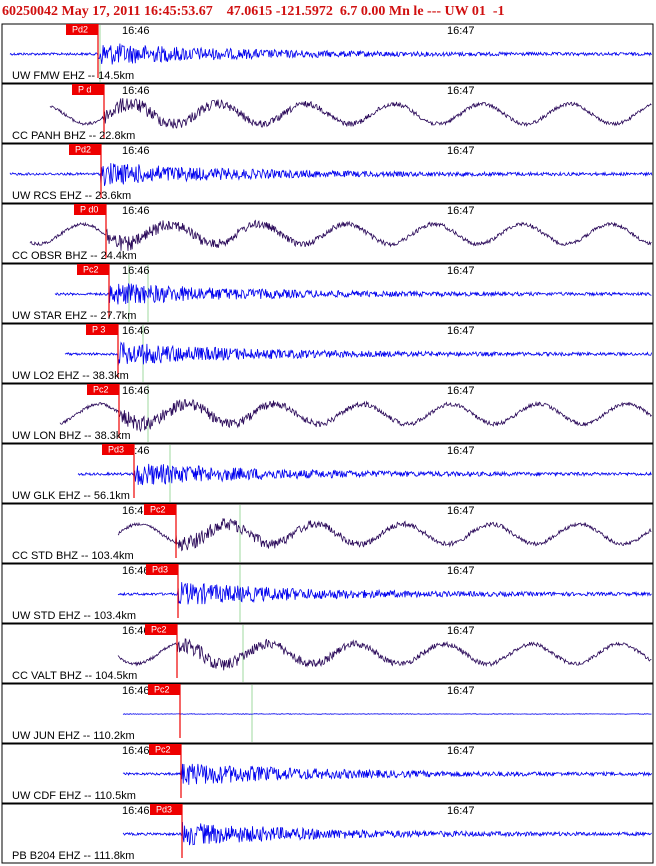 The height and width of the screenshot is (866, 656). Describe the element at coordinates (73, 136) in the screenshot. I see `station-label: CC PANH BHZ -- 22.8km` at that location.